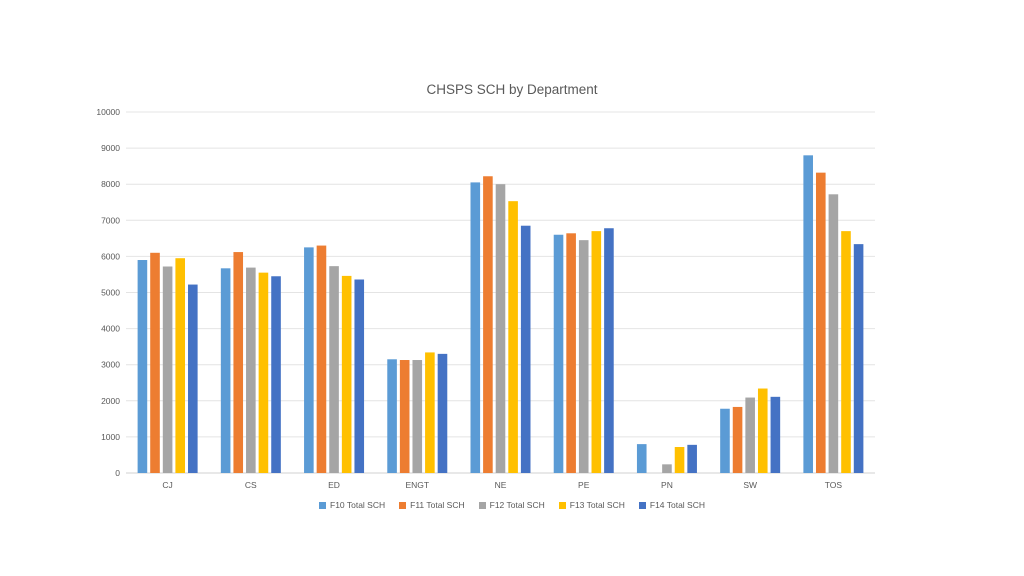 This screenshot has width=1024, height=576. I want to click on x-tick-label: ED, so click(334, 485).